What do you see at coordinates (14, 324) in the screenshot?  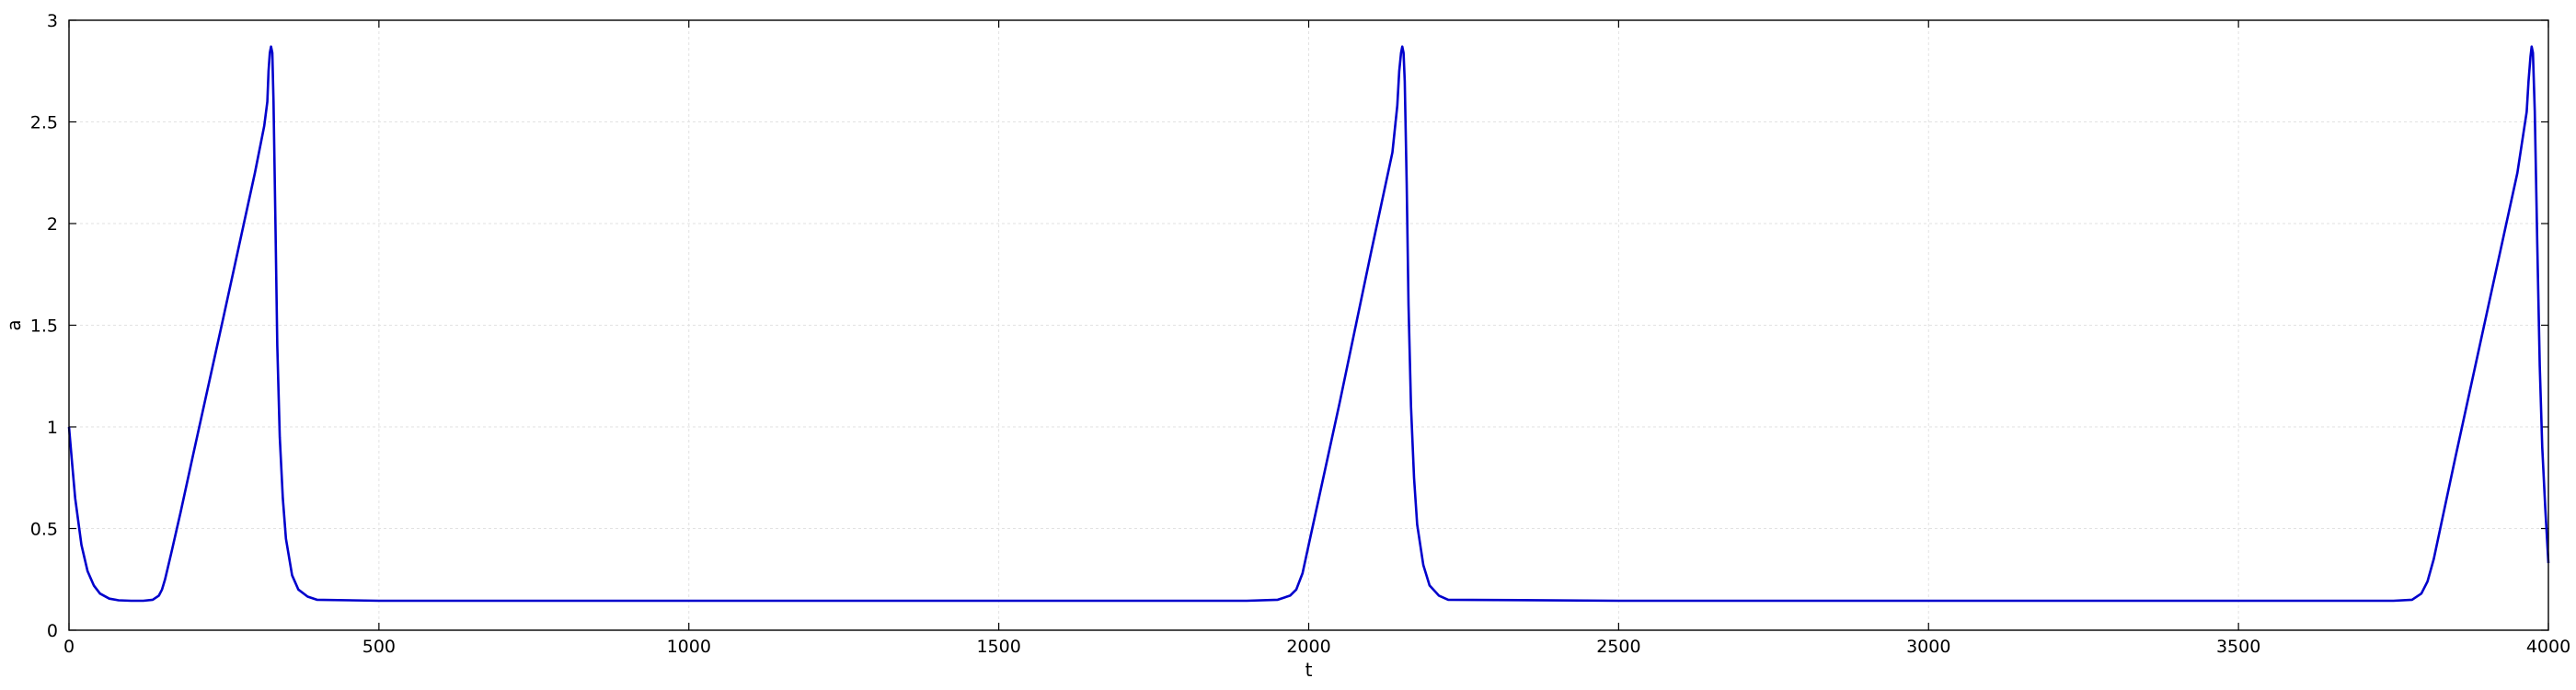 I see `y-axis-label: a` at bounding box center [14, 324].